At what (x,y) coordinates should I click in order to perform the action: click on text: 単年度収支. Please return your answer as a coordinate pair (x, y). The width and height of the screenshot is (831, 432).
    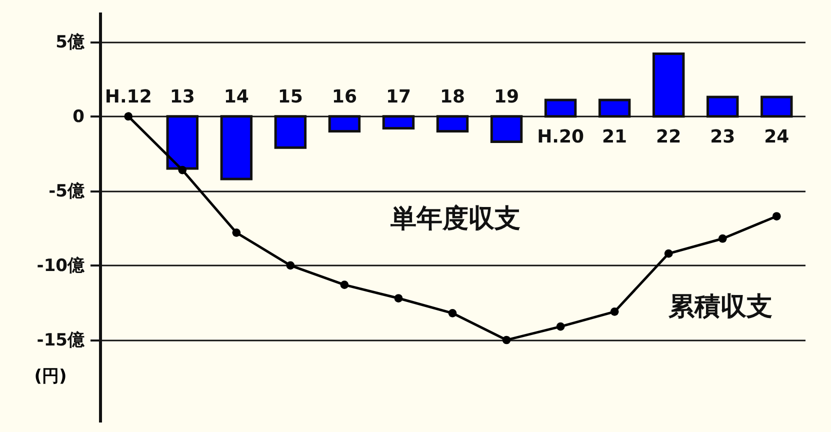
    Looking at the image, I should click on (454, 219).